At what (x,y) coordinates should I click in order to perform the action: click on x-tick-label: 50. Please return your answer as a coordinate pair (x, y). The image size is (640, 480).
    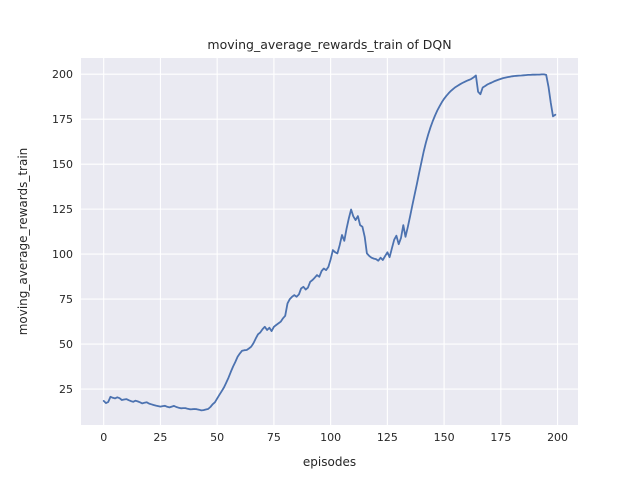
    Looking at the image, I should click on (217, 437).